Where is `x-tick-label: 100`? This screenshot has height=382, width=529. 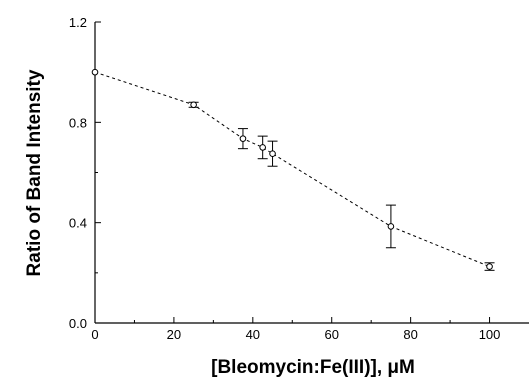 x-tick-label: 100 is located at coordinates (490, 334).